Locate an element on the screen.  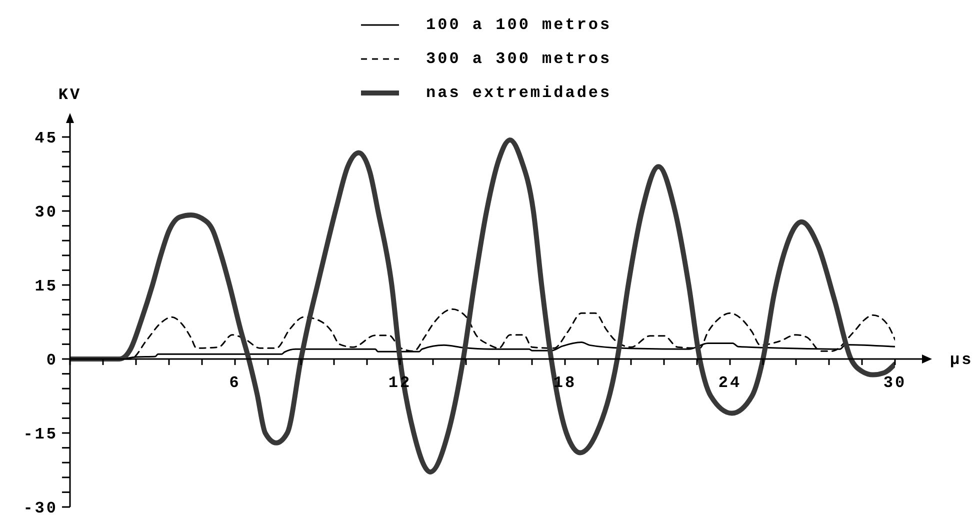
y-axis-title: KV is located at coordinates (70, 95).